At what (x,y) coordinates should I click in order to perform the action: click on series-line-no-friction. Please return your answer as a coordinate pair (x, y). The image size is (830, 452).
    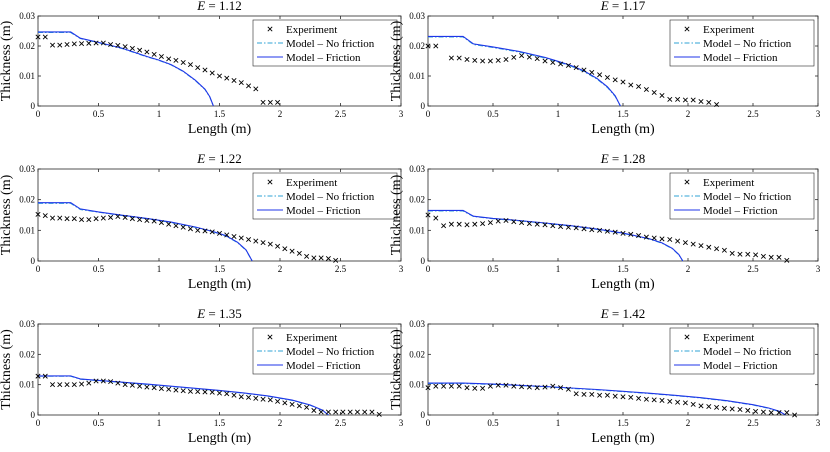
    Looking at the image, I should click on (556, 236).